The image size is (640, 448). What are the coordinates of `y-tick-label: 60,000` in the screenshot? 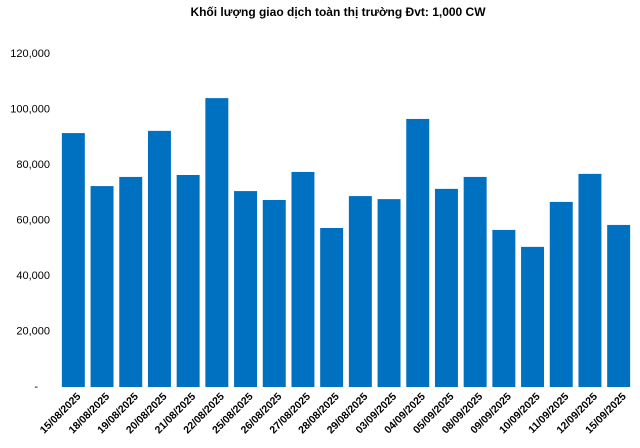 It's located at (33, 220).